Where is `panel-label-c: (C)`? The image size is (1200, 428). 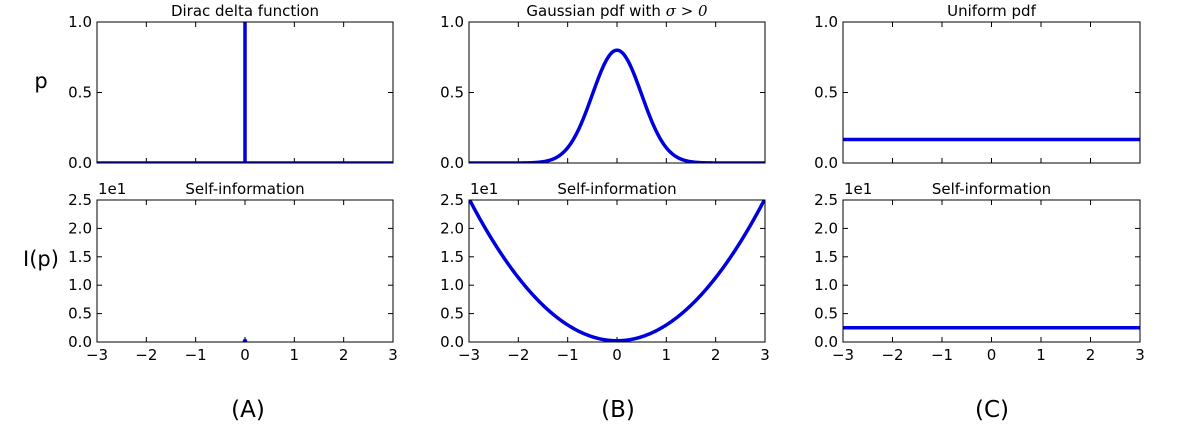
panel-label-c: (C) is located at coordinates (992, 410).